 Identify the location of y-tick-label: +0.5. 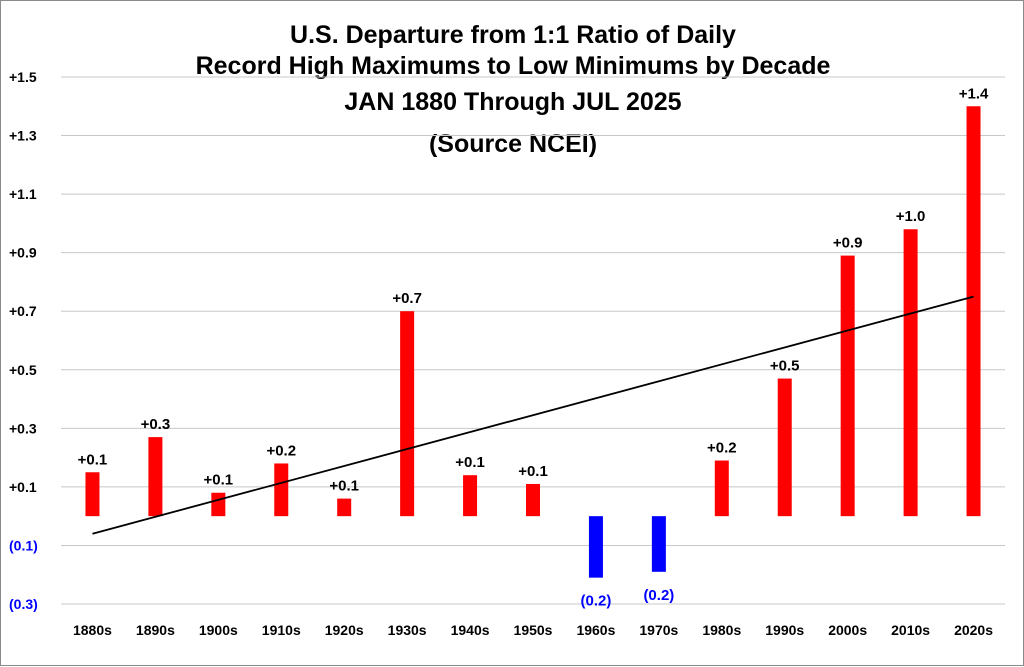
(23, 370).